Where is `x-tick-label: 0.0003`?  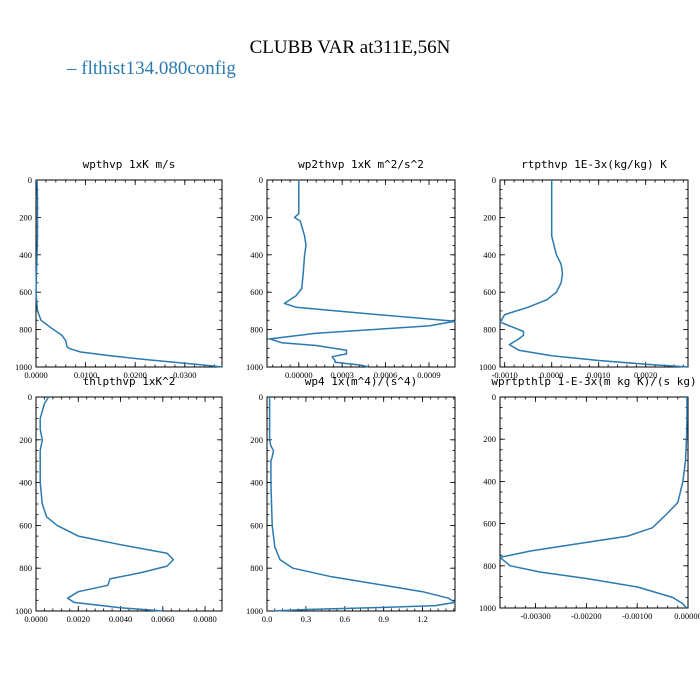 x-tick-label: 0.0003 is located at coordinates (342, 375).